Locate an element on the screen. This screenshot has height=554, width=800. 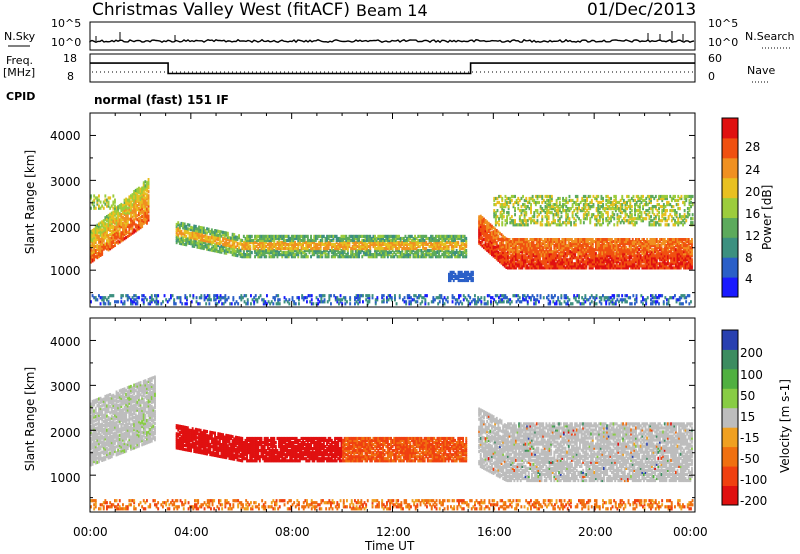
power-near-range is located at coordinates (134, 300).